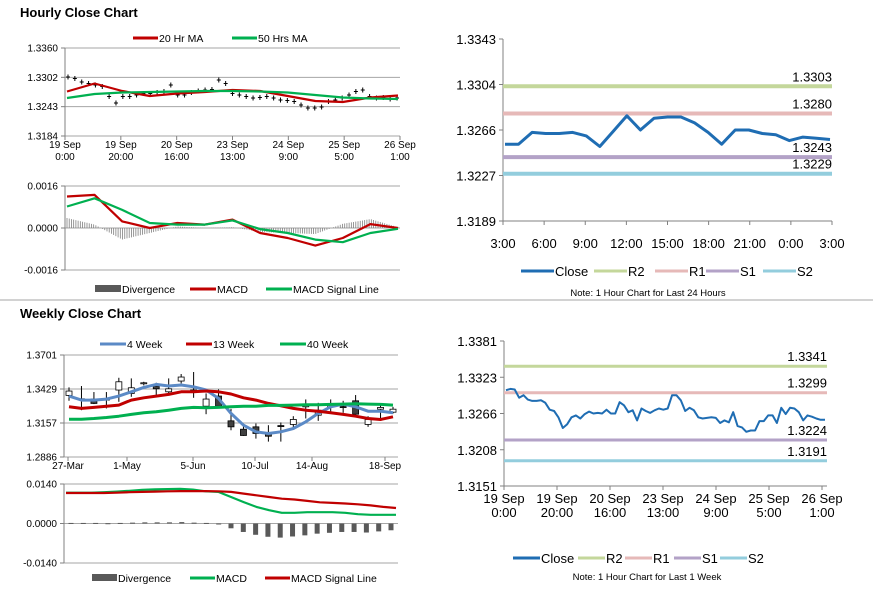  I want to click on y-tick-label: 1.3302, so click(42, 78).